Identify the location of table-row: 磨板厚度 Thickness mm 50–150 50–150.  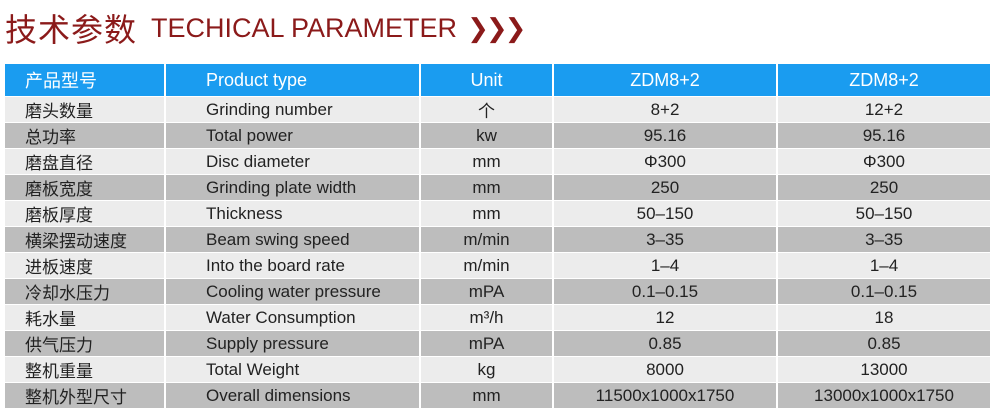
(497, 213).